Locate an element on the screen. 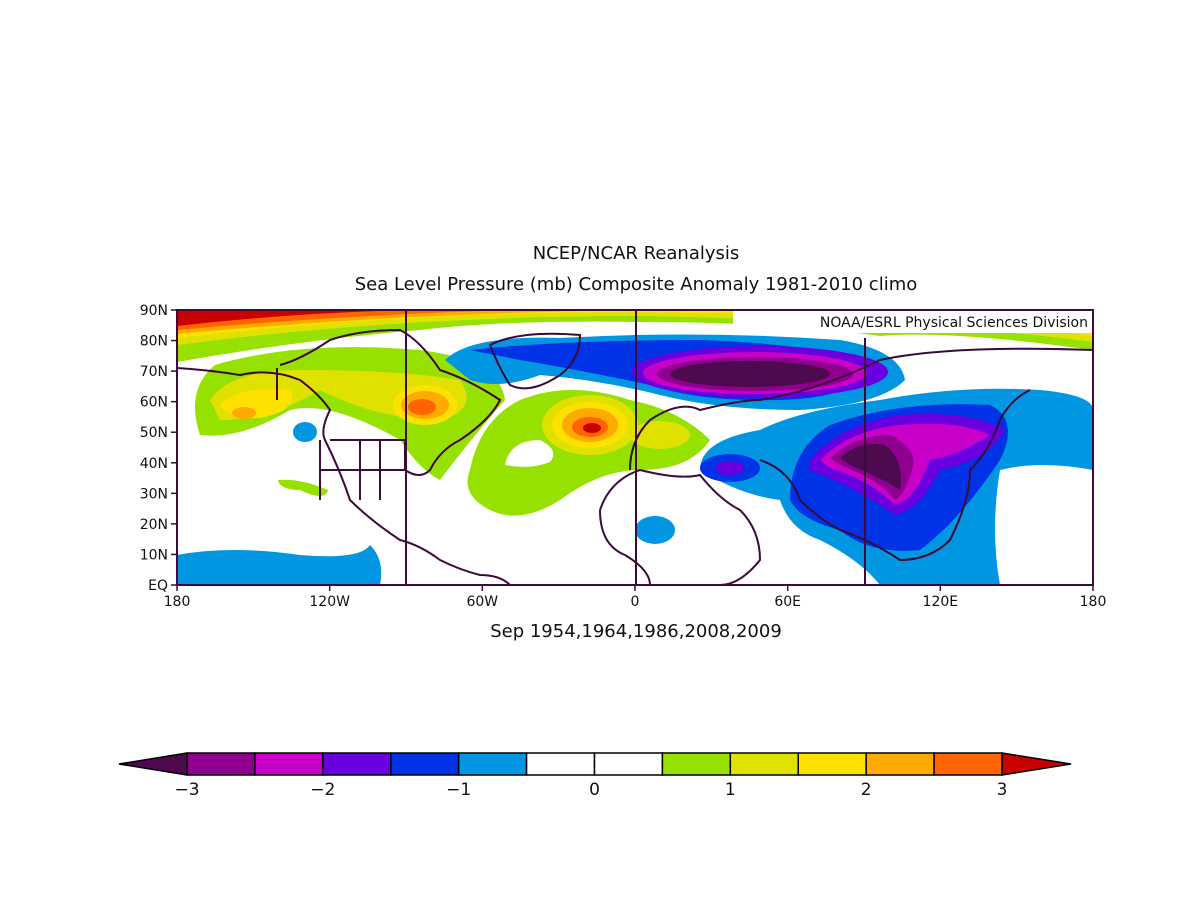 Image resolution: width=1190 pixels, height=921 pixels. credit-label: NOAA/ESRL Physical Sciences Division is located at coordinates (954, 323).